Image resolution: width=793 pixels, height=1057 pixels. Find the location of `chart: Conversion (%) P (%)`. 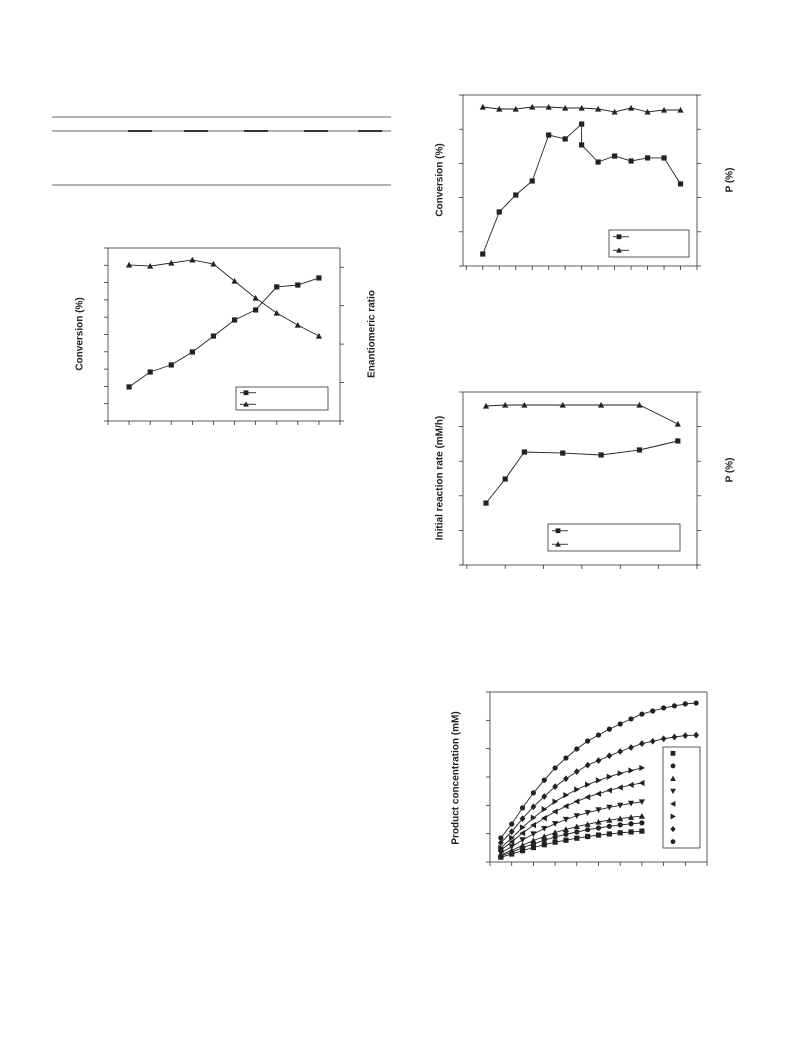

chart: Conversion (%) P (%) is located at coordinates (585, 182).